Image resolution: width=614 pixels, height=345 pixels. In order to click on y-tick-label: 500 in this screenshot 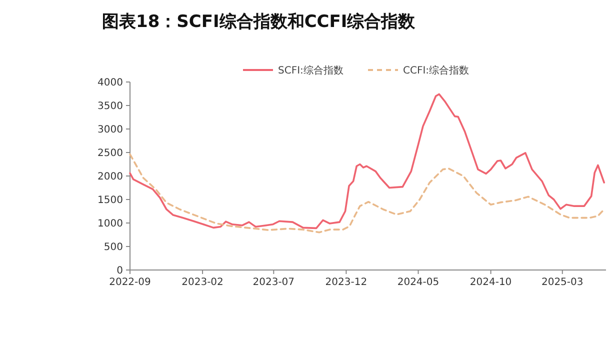, I will do `click(113, 247)`.